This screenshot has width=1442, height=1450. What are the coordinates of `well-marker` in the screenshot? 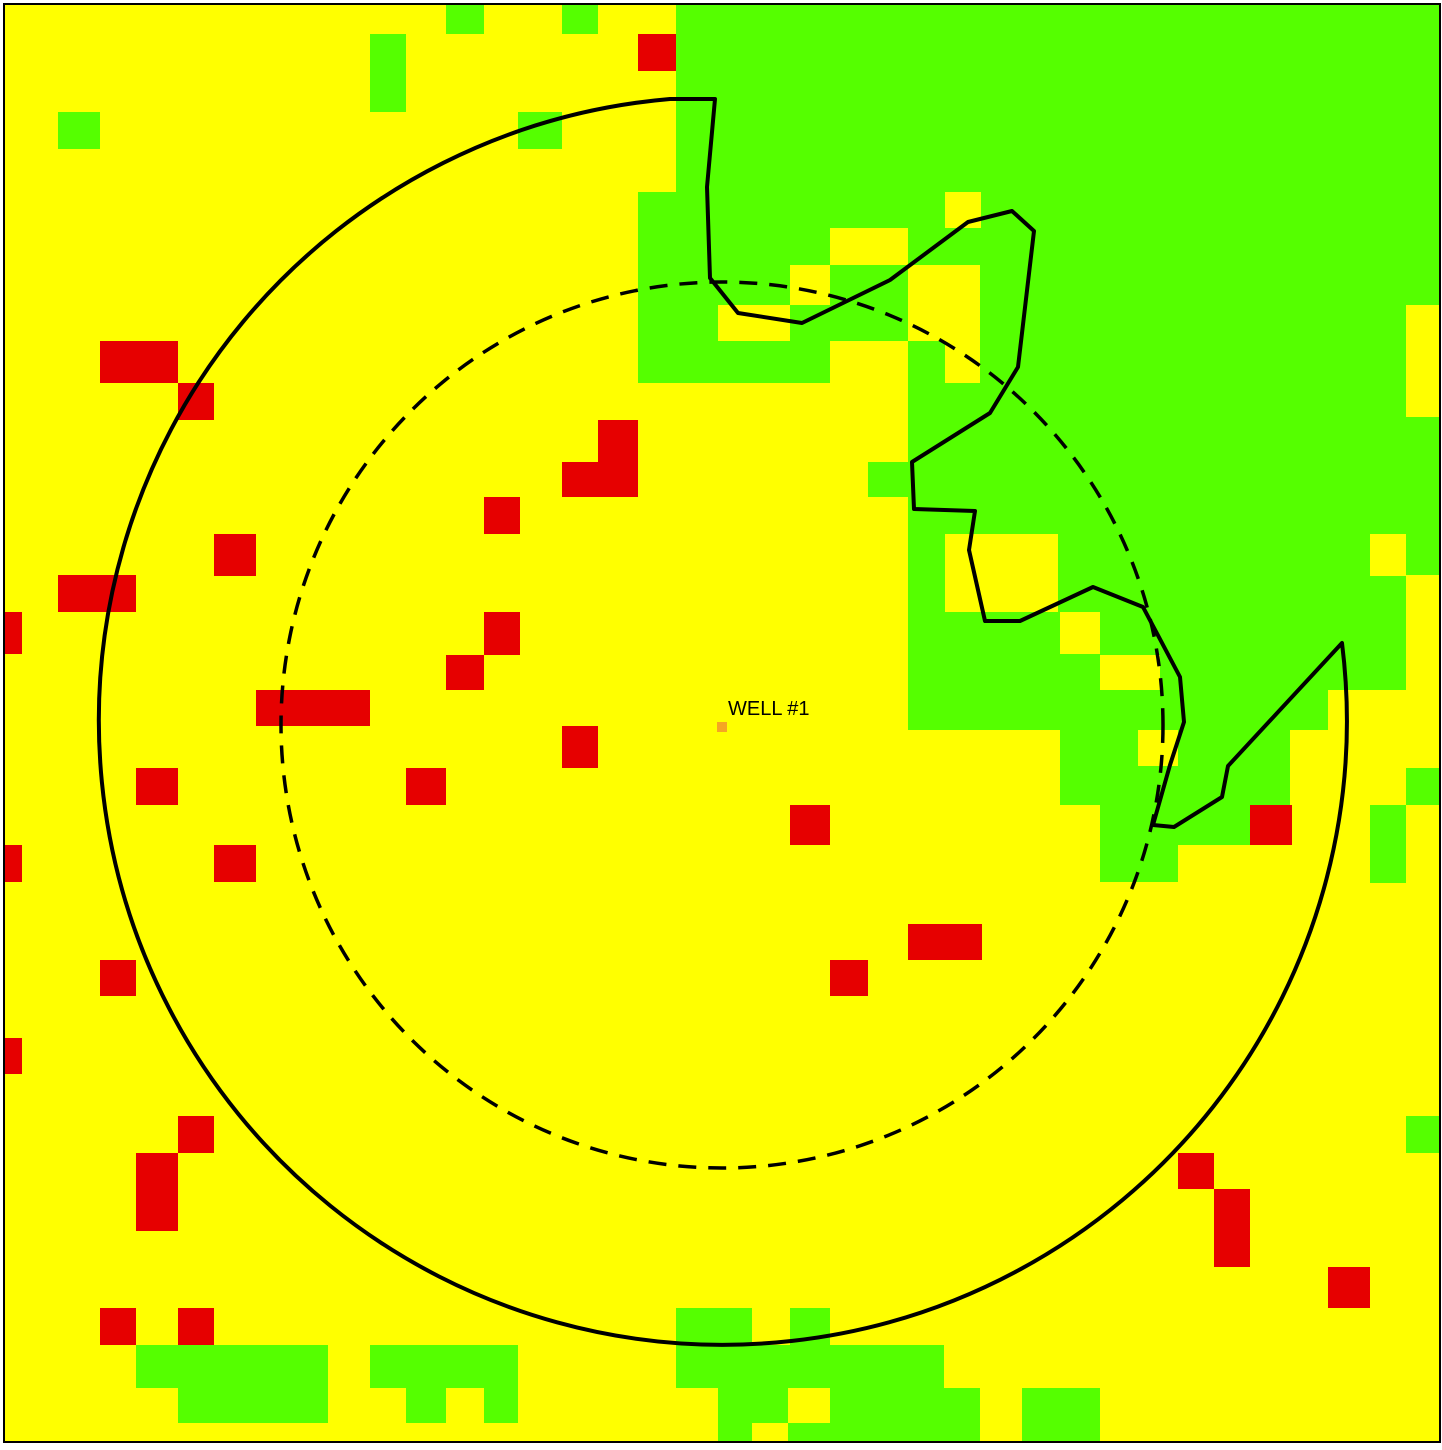 It's located at (722, 727).